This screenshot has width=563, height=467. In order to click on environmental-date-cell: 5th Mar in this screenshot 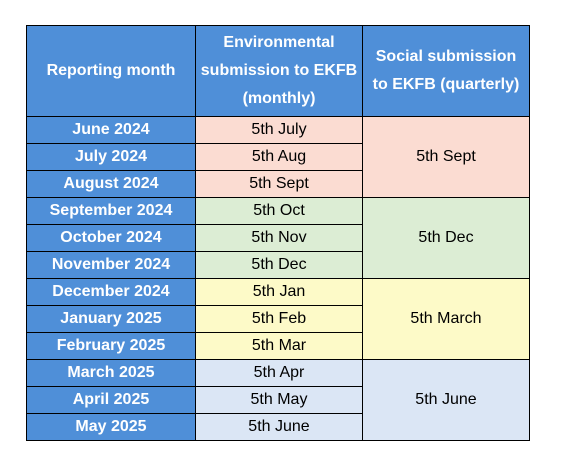, I will do `click(279, 346)`.